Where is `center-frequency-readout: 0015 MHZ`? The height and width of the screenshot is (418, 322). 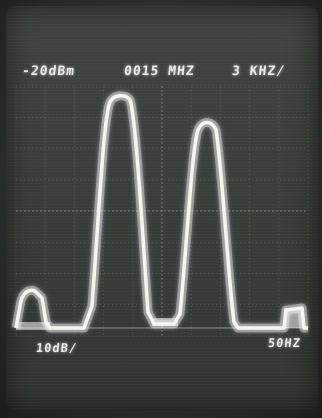 center-frequency-readout: 0015 MHZ is located at coordinates (159, 71).